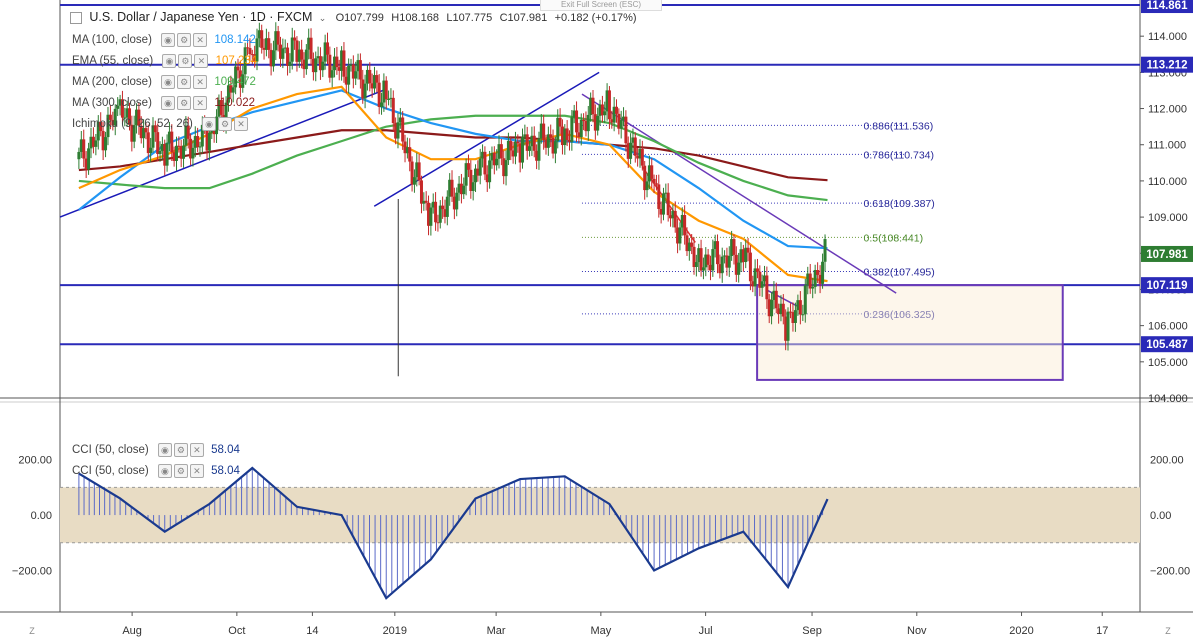 Image resolution: width=1193 pixels, height=643 pixels. I want to click on symbol-name: U.S. Dollar / Japanese Yen · 1D · FXCM, so click(201, 17).